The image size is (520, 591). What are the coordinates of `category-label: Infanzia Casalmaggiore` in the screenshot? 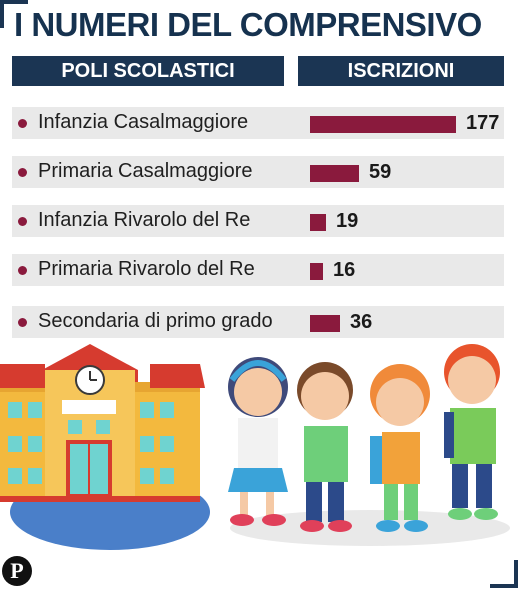 It's located at (143, 122).